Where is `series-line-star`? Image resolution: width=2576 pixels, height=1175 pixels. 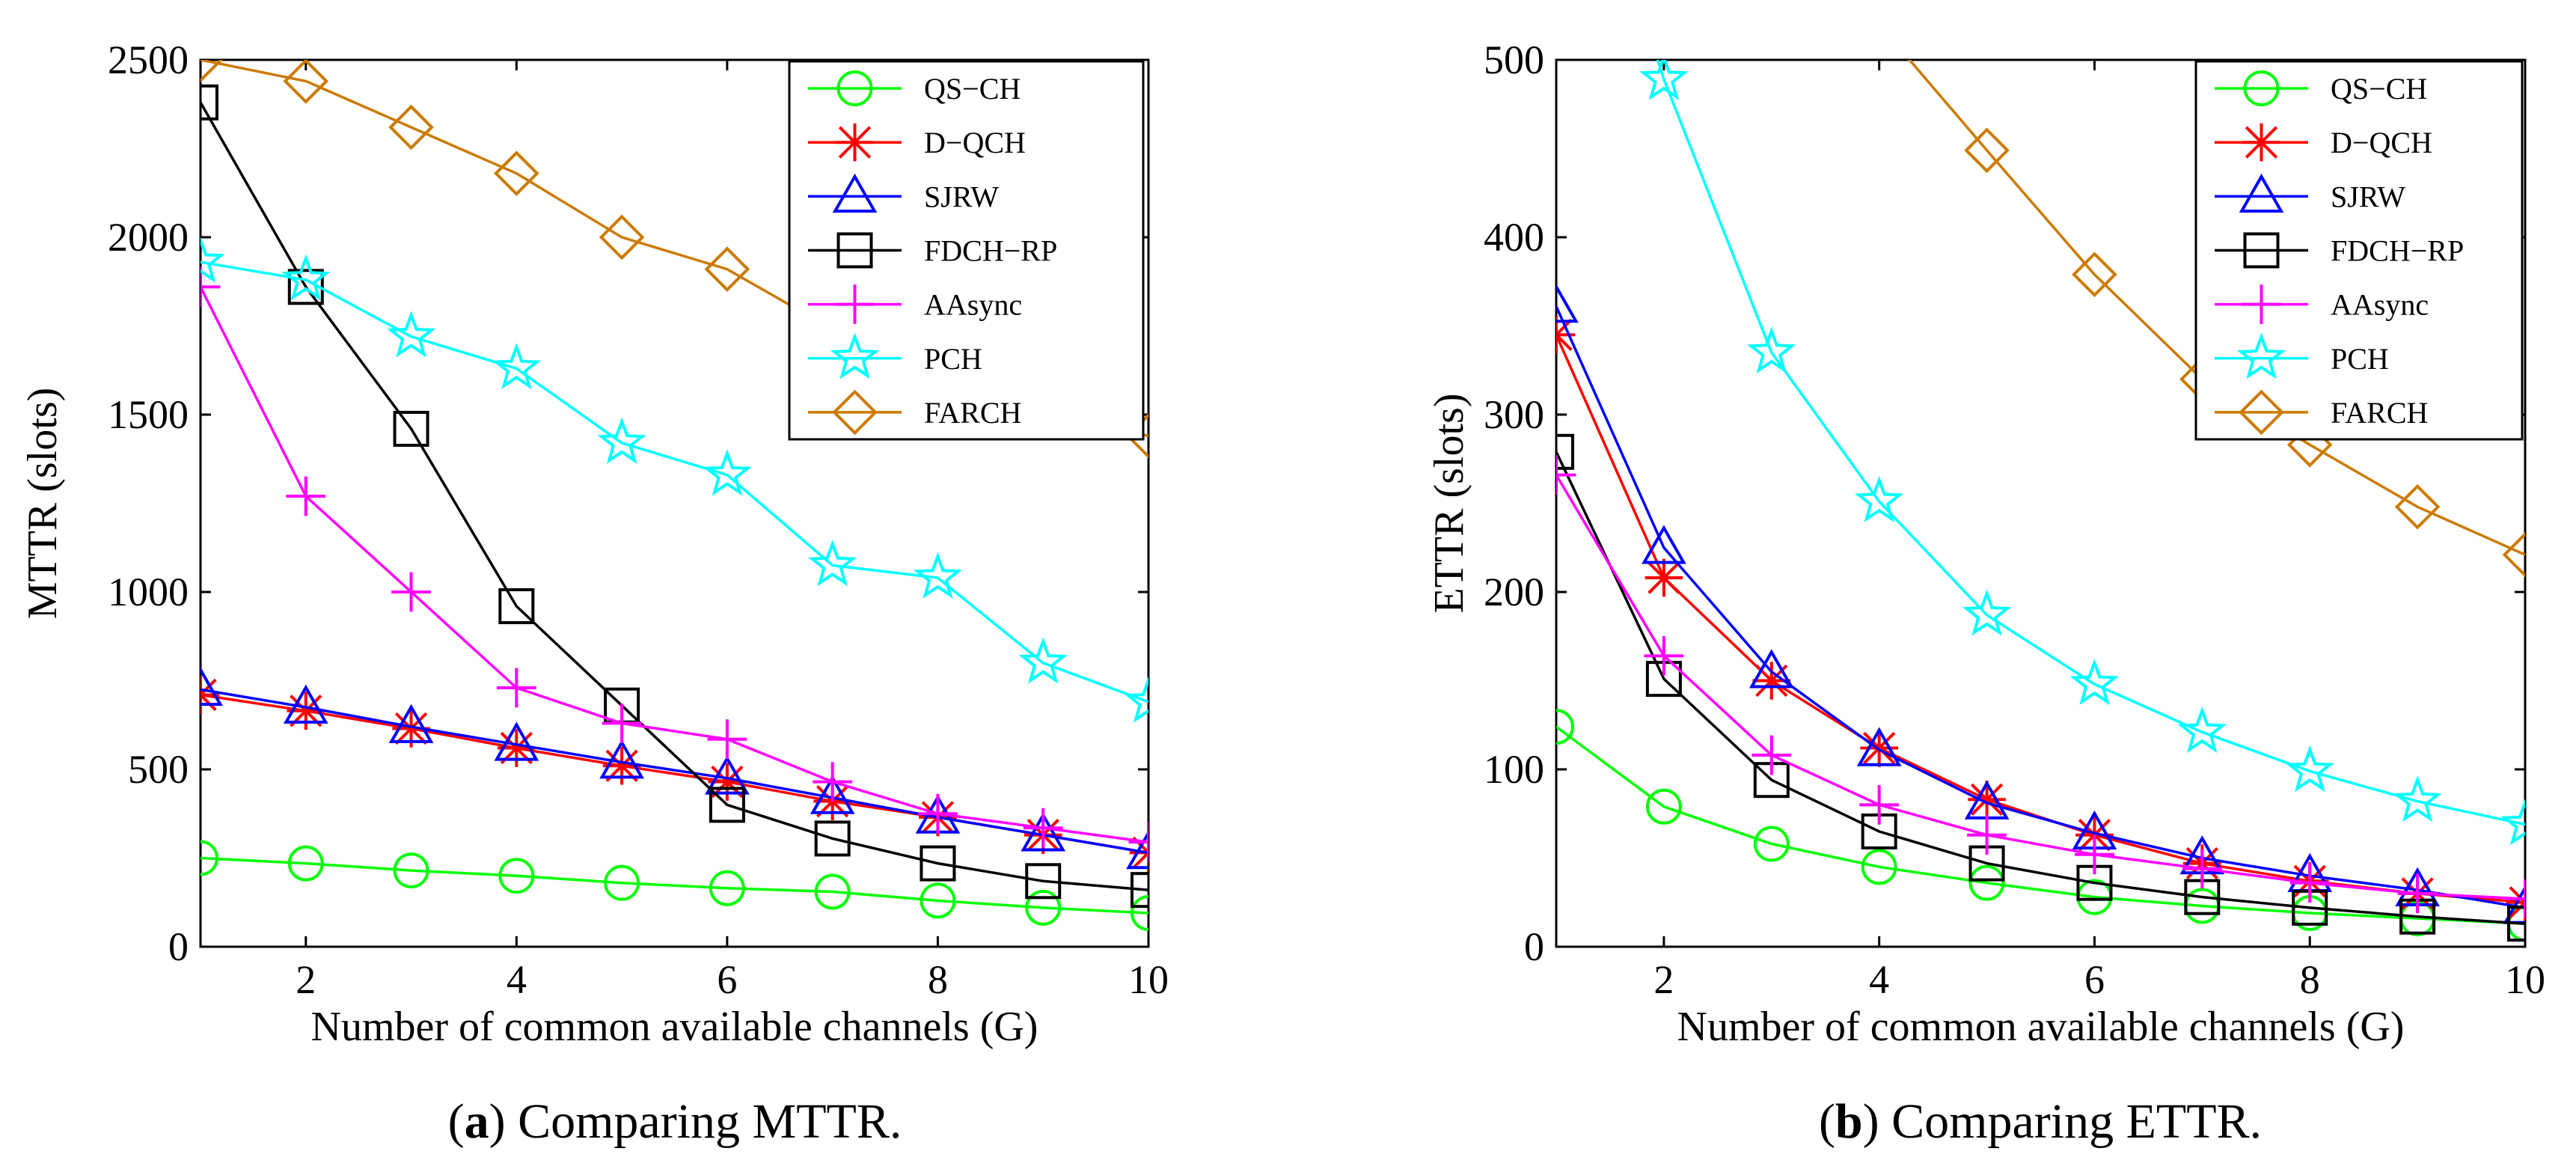
series-line-star is located at coordinates (674, 482).